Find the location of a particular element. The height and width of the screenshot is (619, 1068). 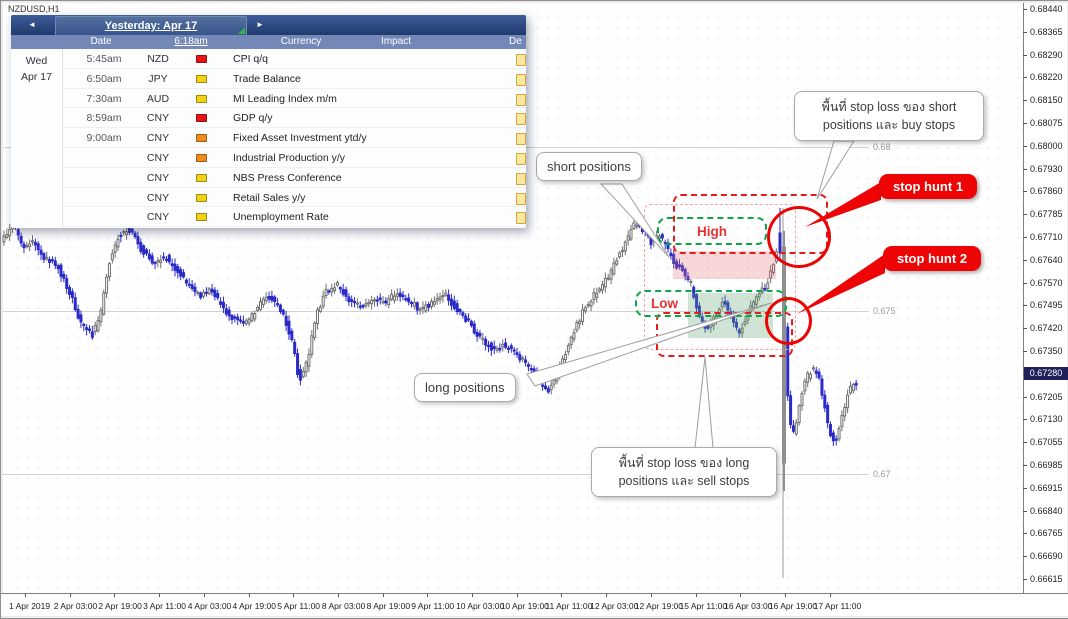

price-axis-label: 0.68440 is located at coordinates (1046, 9).